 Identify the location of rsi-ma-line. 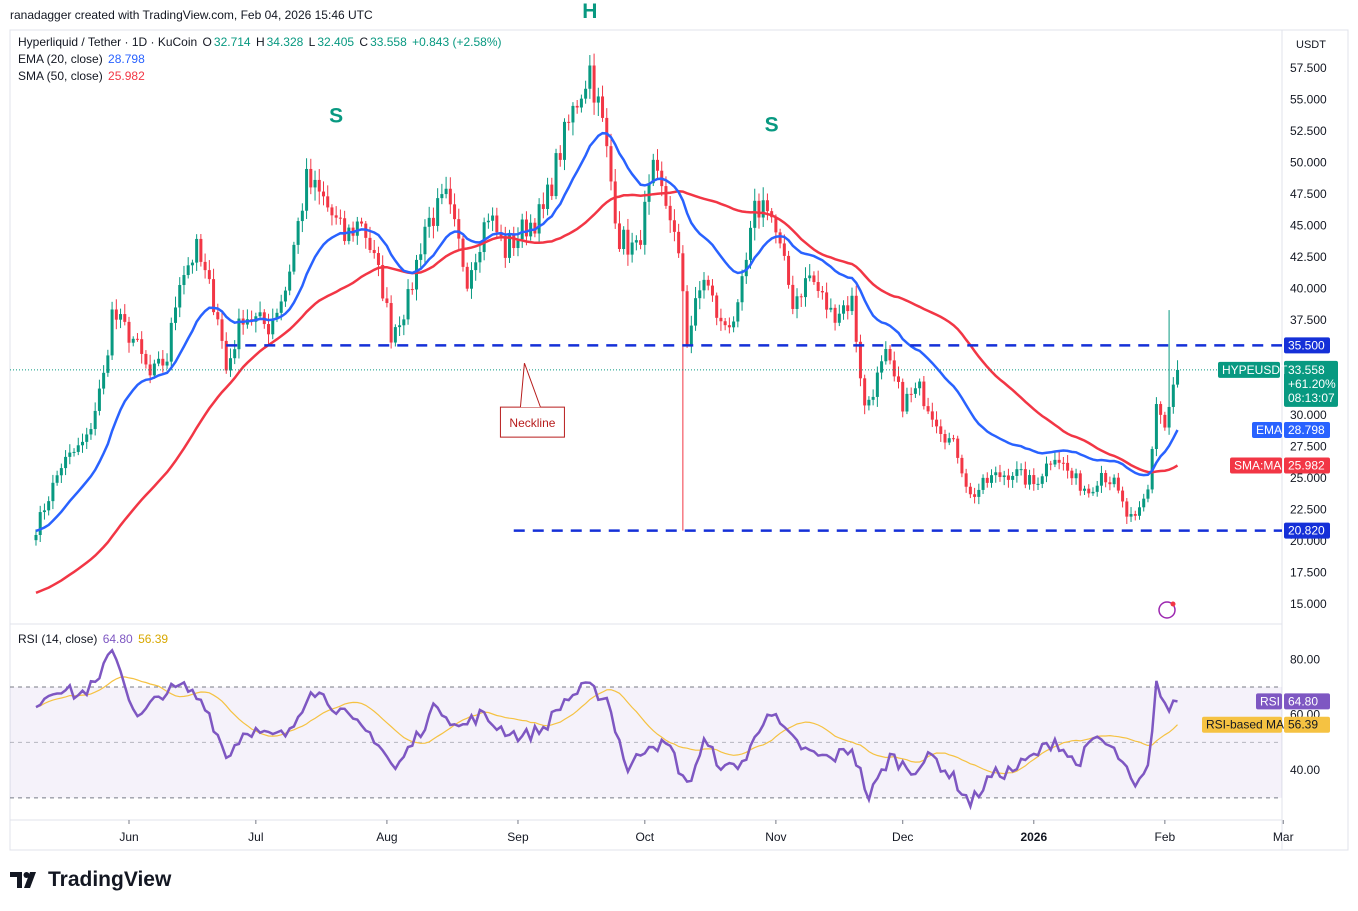
(606, 725).